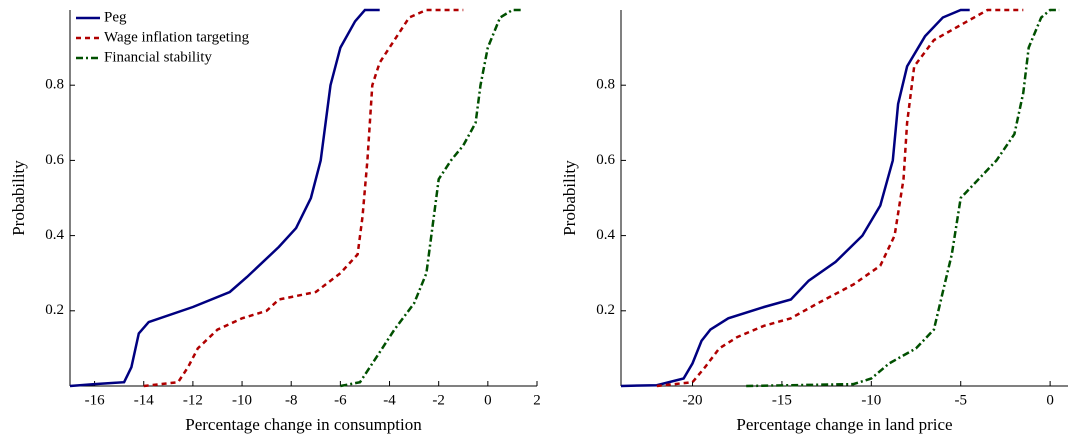 This screenshot has width=1078, height=443. What do you see at coordinates (693, 400) in the screenshot?
I see `x-tick-label: -20` at bounding box center [693, 400].